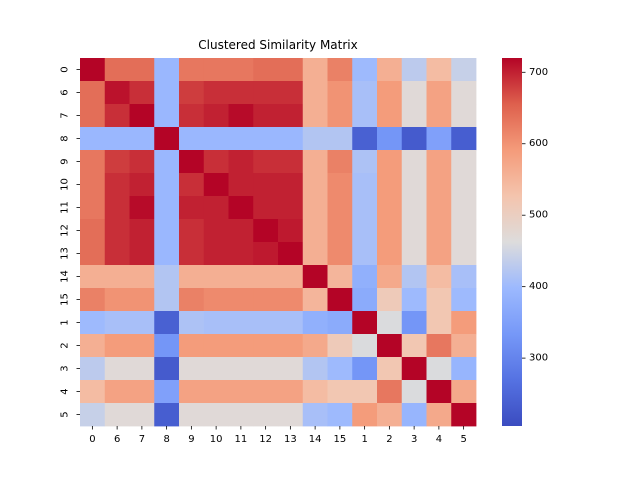 Image resolution: width=640 pixels, height=480 pixels. I want to click on colorbar, so click(512, 242).